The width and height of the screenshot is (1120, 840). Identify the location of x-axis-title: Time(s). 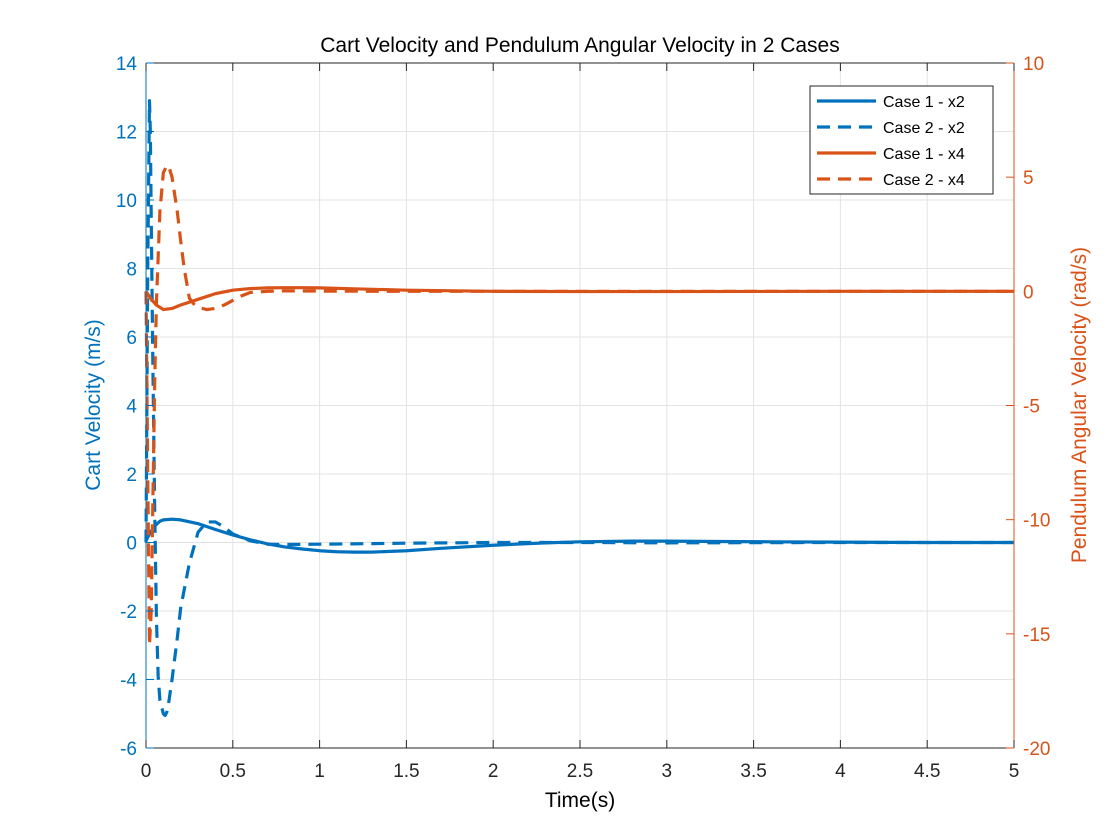
(580, 800).